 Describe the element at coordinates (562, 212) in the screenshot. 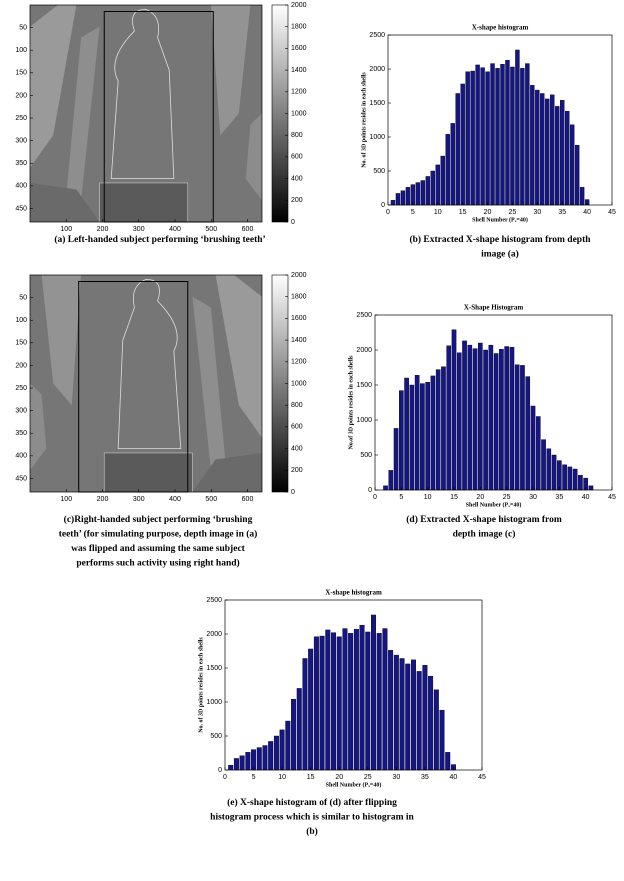

I see `x-tick-label: 35` at that location.